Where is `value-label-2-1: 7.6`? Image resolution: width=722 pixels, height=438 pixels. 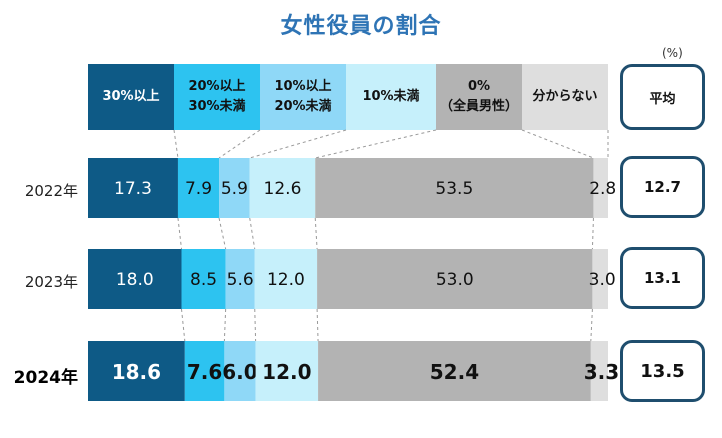 value-label-2-1: 7.6 is located at coordinates (204, 372).